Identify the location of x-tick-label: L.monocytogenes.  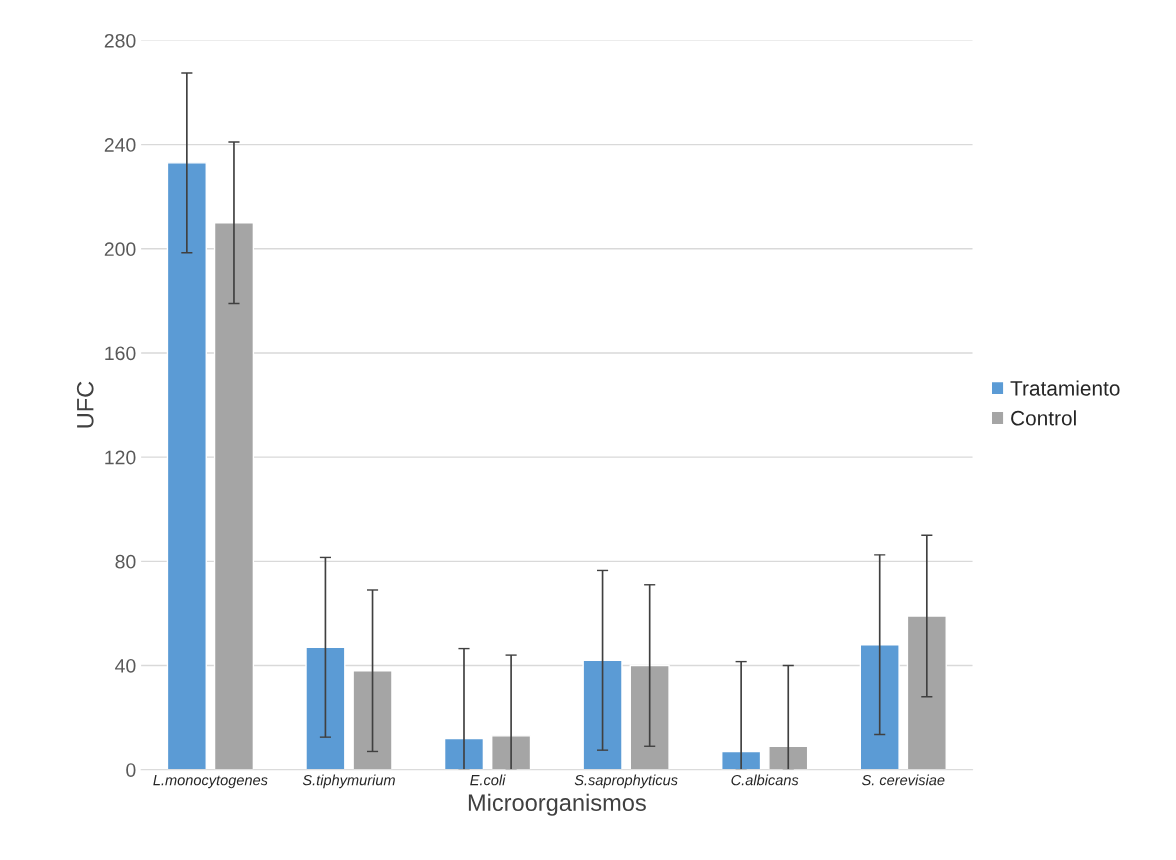
(210, 782).